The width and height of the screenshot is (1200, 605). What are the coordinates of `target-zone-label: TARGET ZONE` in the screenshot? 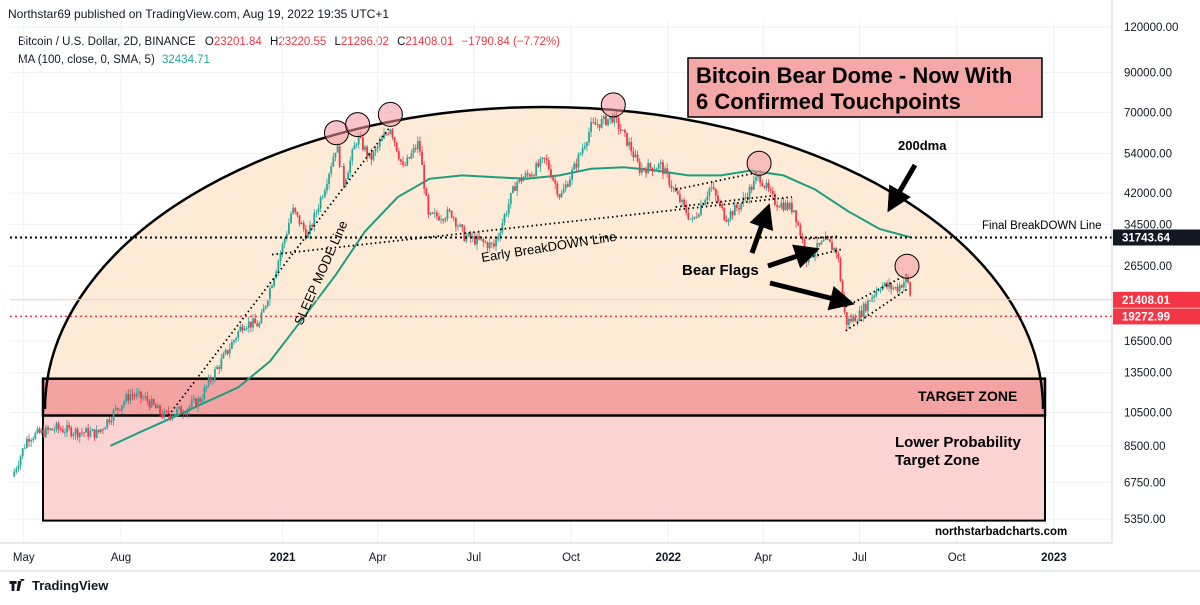 It's located at (967, 396).